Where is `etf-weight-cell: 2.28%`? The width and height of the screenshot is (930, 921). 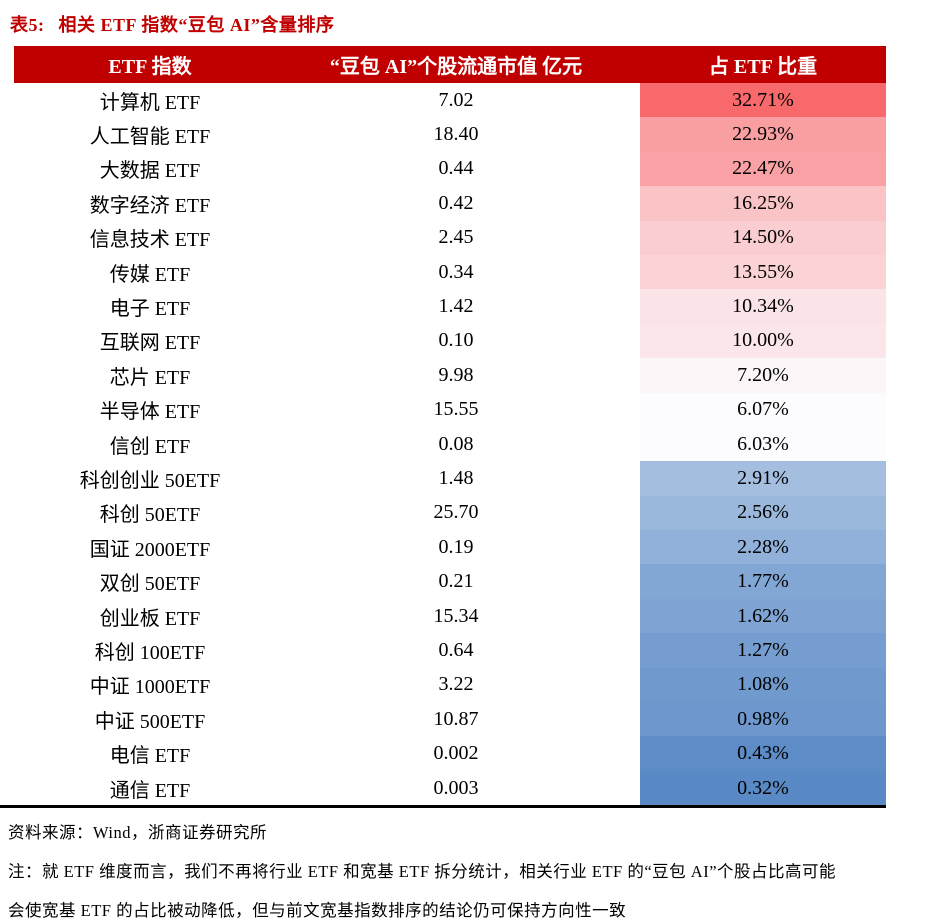 etf-weight-cell: 2.28% is located at coordinates (763, 547).